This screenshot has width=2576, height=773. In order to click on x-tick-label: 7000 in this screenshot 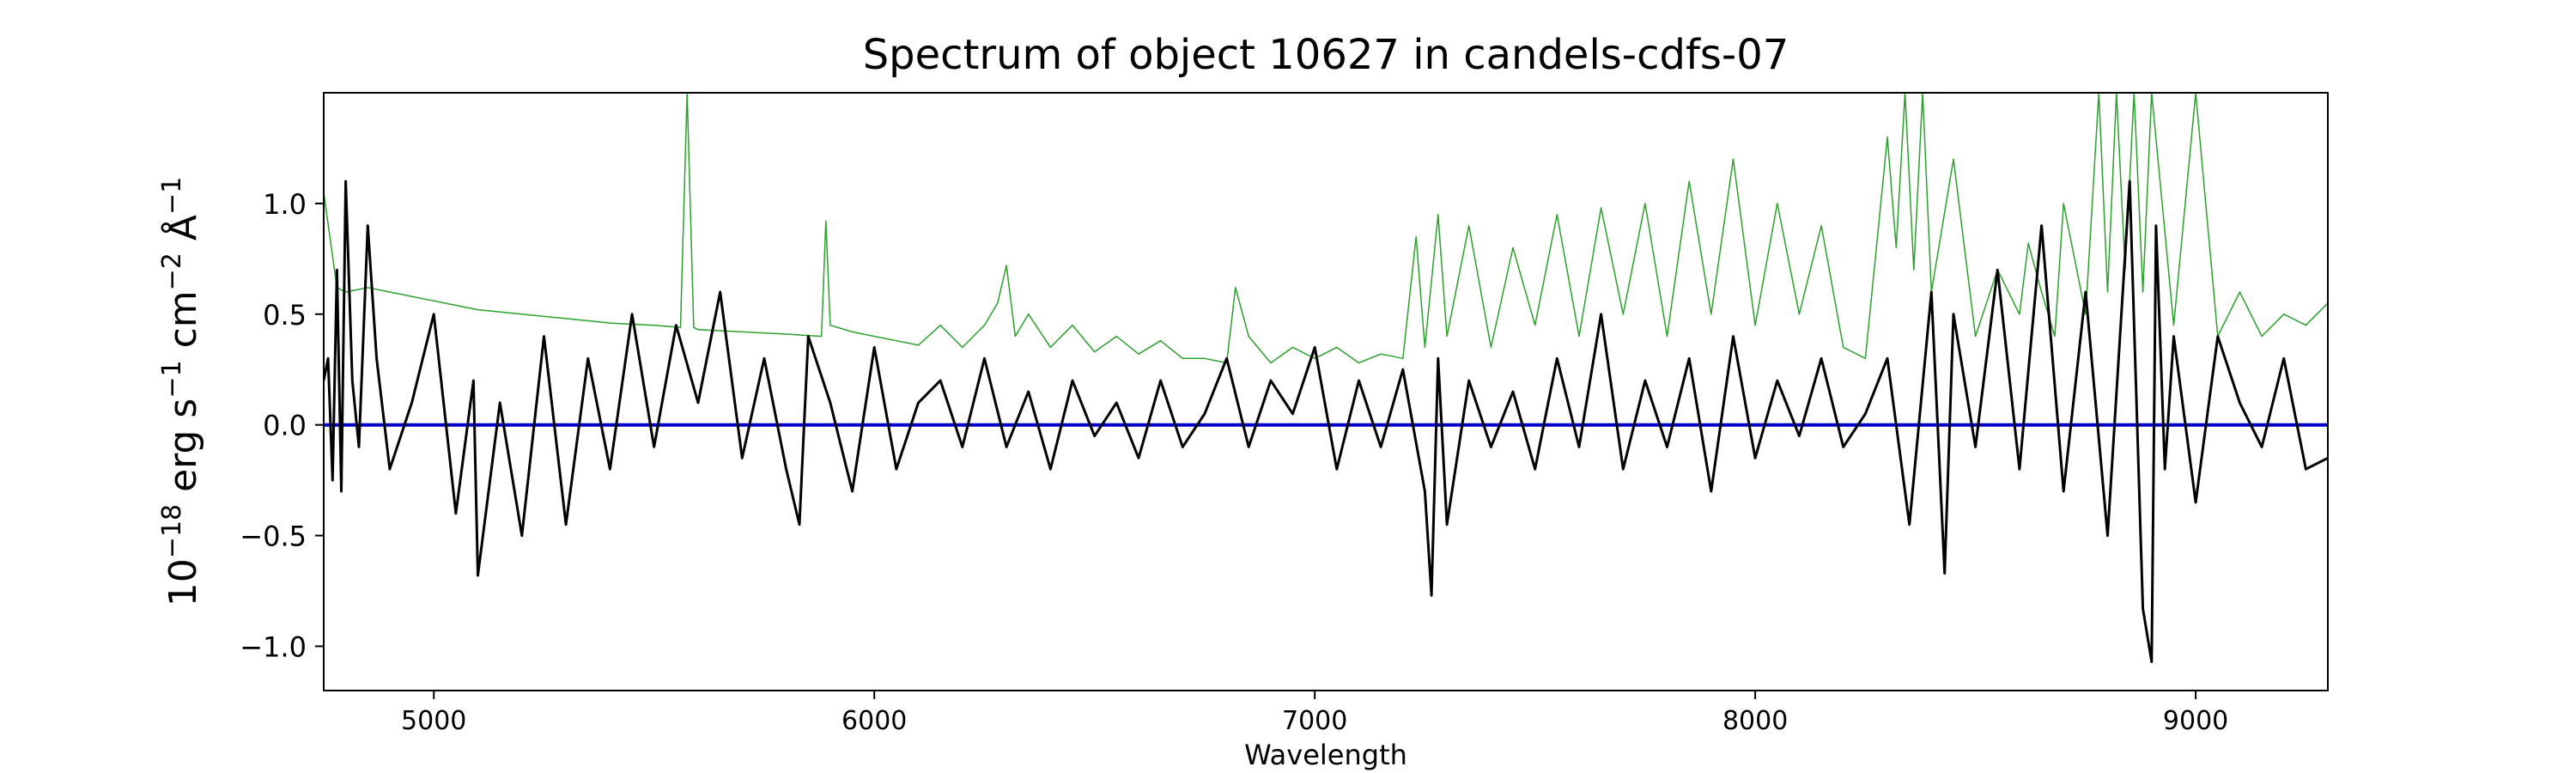, I will do `click(1314, 721)`.